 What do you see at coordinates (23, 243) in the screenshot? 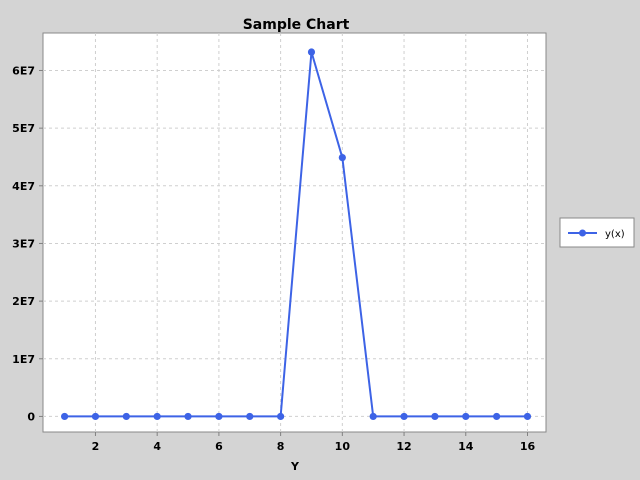
I see `y-tick-label: 3E7` at bounding box center [23, 243].